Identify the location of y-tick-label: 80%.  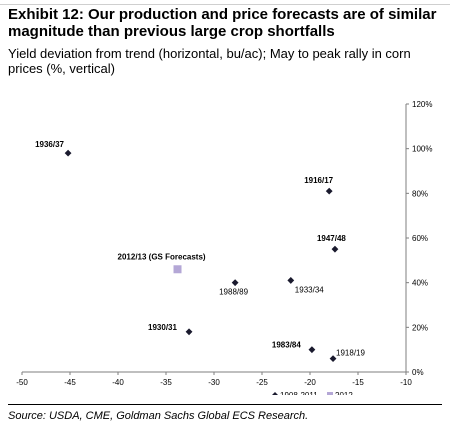
(420, 193).